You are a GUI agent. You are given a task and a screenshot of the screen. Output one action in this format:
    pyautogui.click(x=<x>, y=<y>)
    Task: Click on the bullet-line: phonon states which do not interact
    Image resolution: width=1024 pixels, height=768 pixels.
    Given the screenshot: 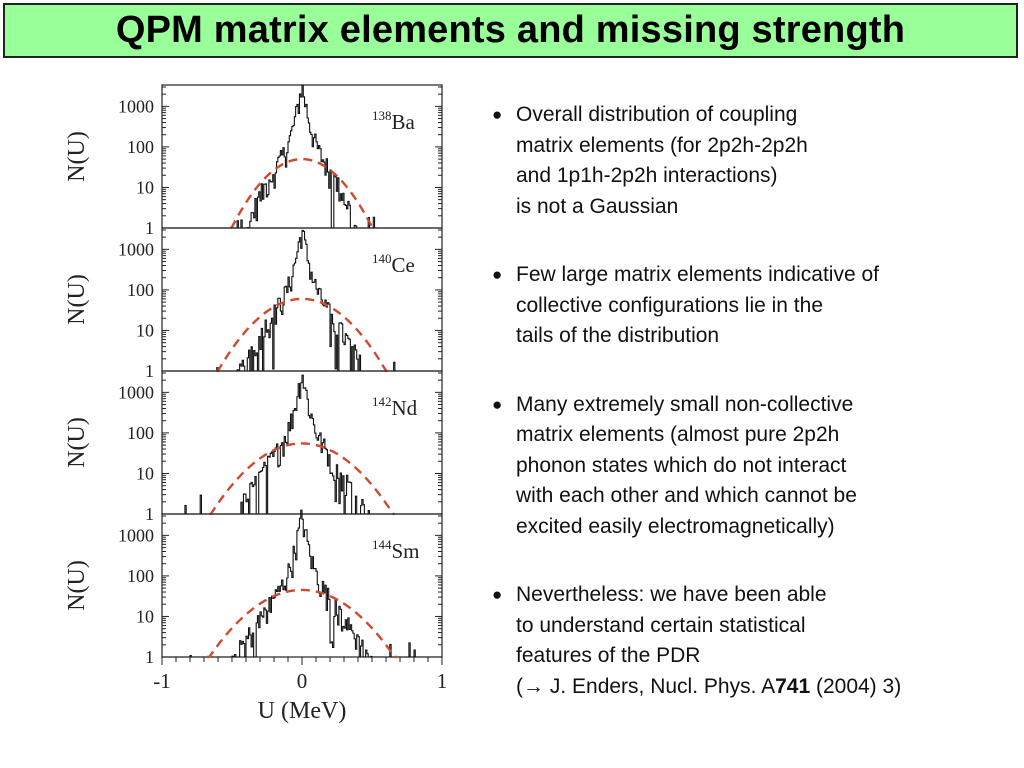 What is the action you would take?
    pyautogui.click(x=681, y=465)
    